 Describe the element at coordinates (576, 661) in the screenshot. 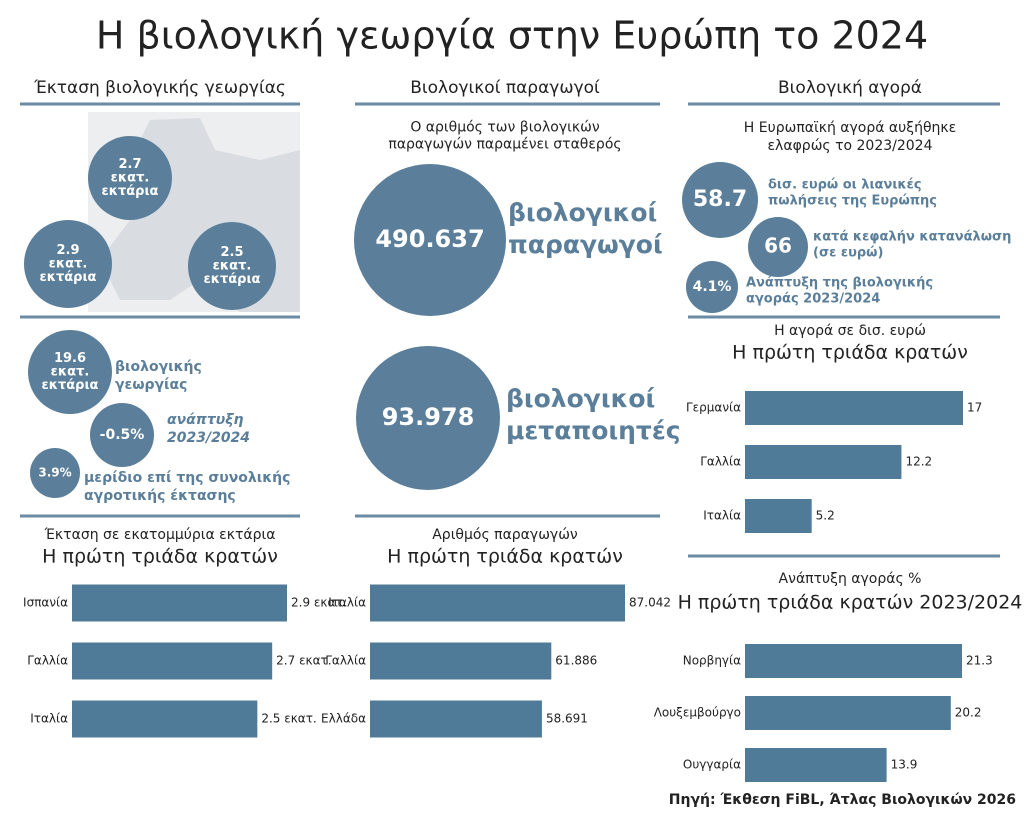

I see `value-label: 61.886` at that location.